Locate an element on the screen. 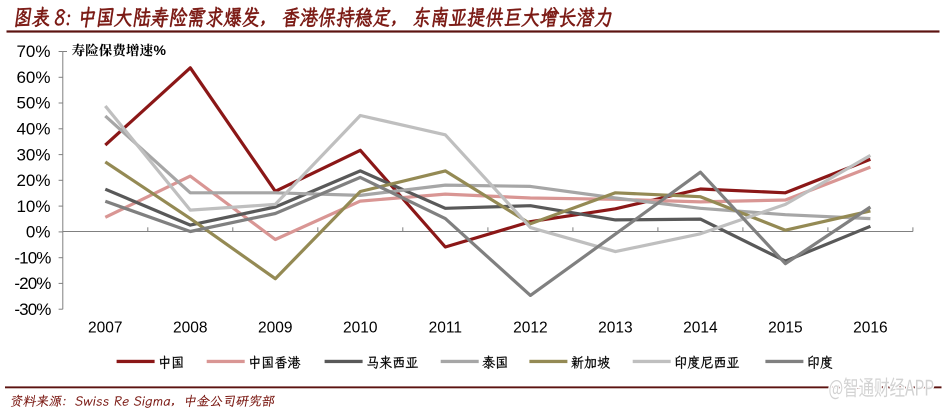 The height and width of the screenshot is (409, 946). svg-text: 70% is located at coordinates (33, 51).